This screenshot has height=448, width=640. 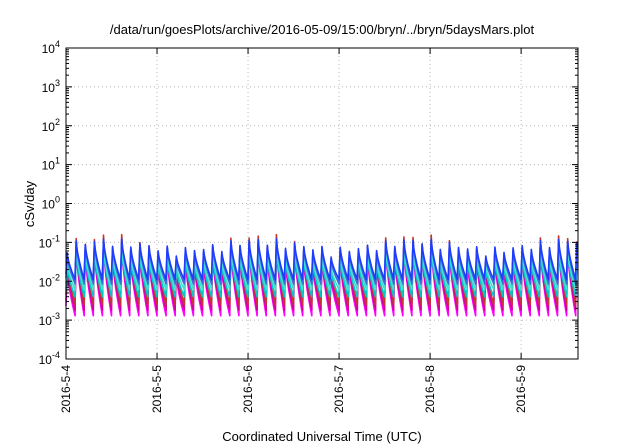 I want to click on x-tick-label: 2016-5-5, so click(x=157, y=389).